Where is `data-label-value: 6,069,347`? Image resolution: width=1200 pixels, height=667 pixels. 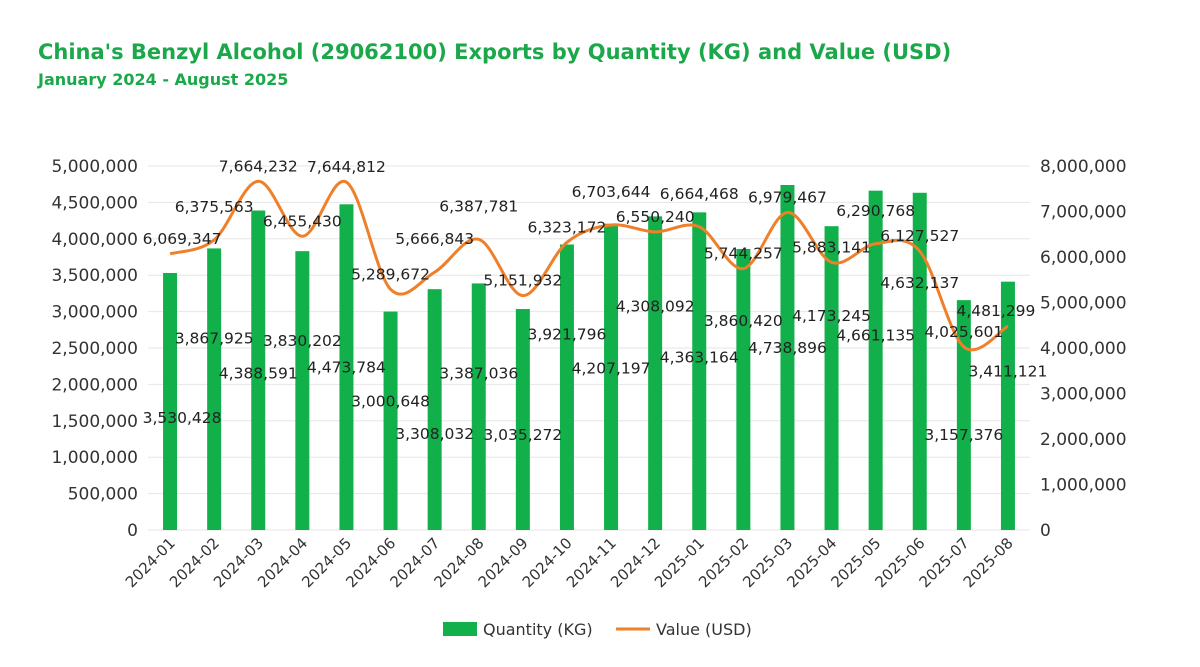
data-label-value: 6,069,347 is located at coordinates (182, 239).